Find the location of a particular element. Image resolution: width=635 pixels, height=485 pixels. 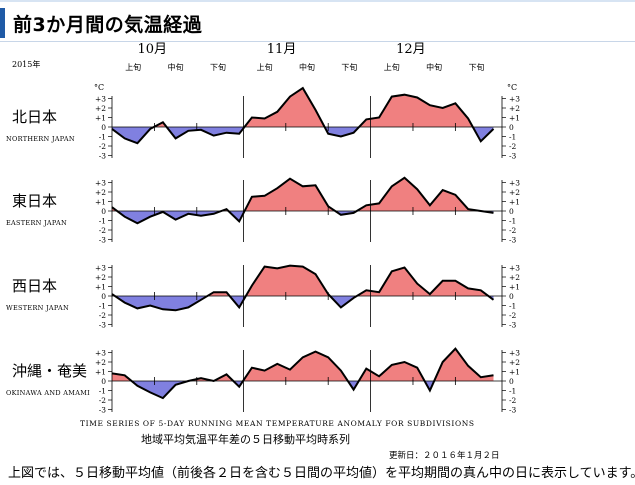

unit-label-right: °C is located at coordinates (512, 87).